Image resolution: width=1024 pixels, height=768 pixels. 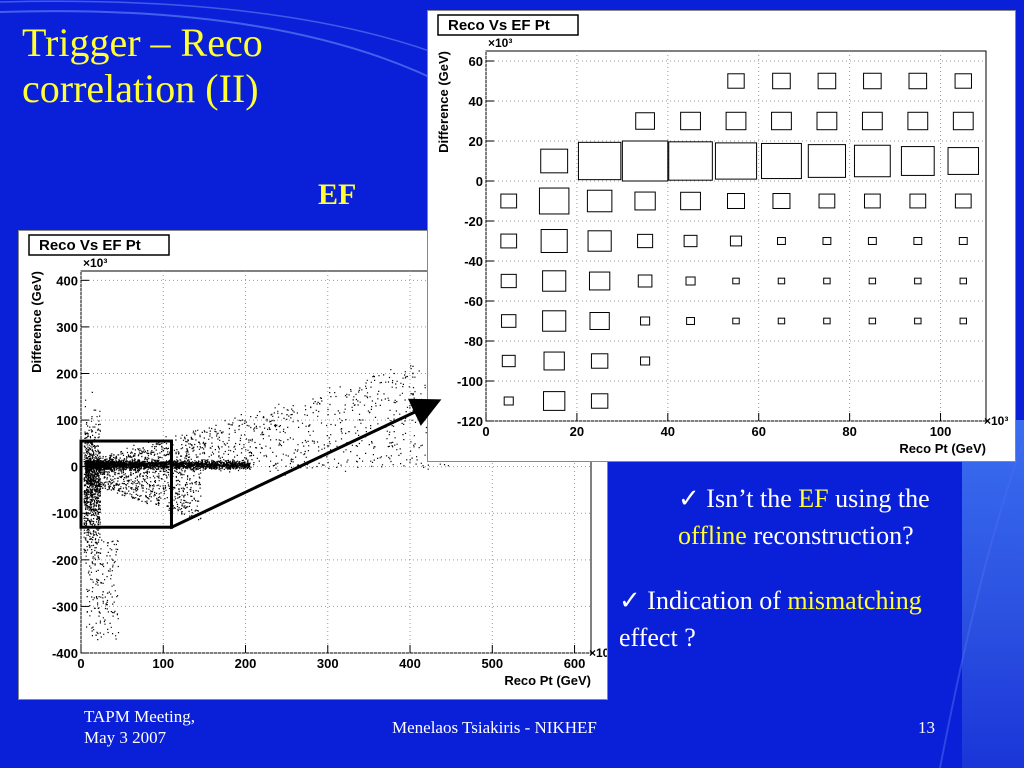 What do you see at coordinates (476, 61) in the screenshot?
I see `y-tick-label: 60` at bounding box center [476, 61].